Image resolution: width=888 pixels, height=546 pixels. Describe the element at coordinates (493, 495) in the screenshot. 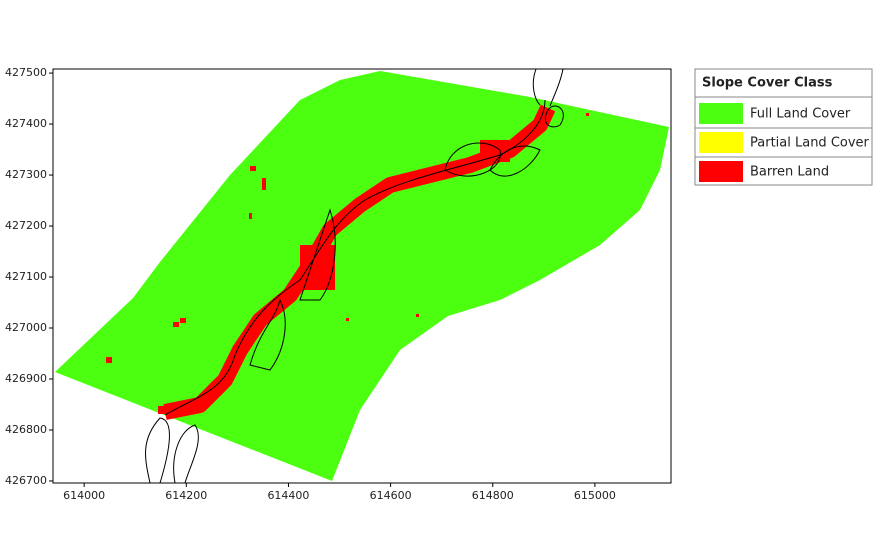

I see `x-tick-label: 614800` at that location.